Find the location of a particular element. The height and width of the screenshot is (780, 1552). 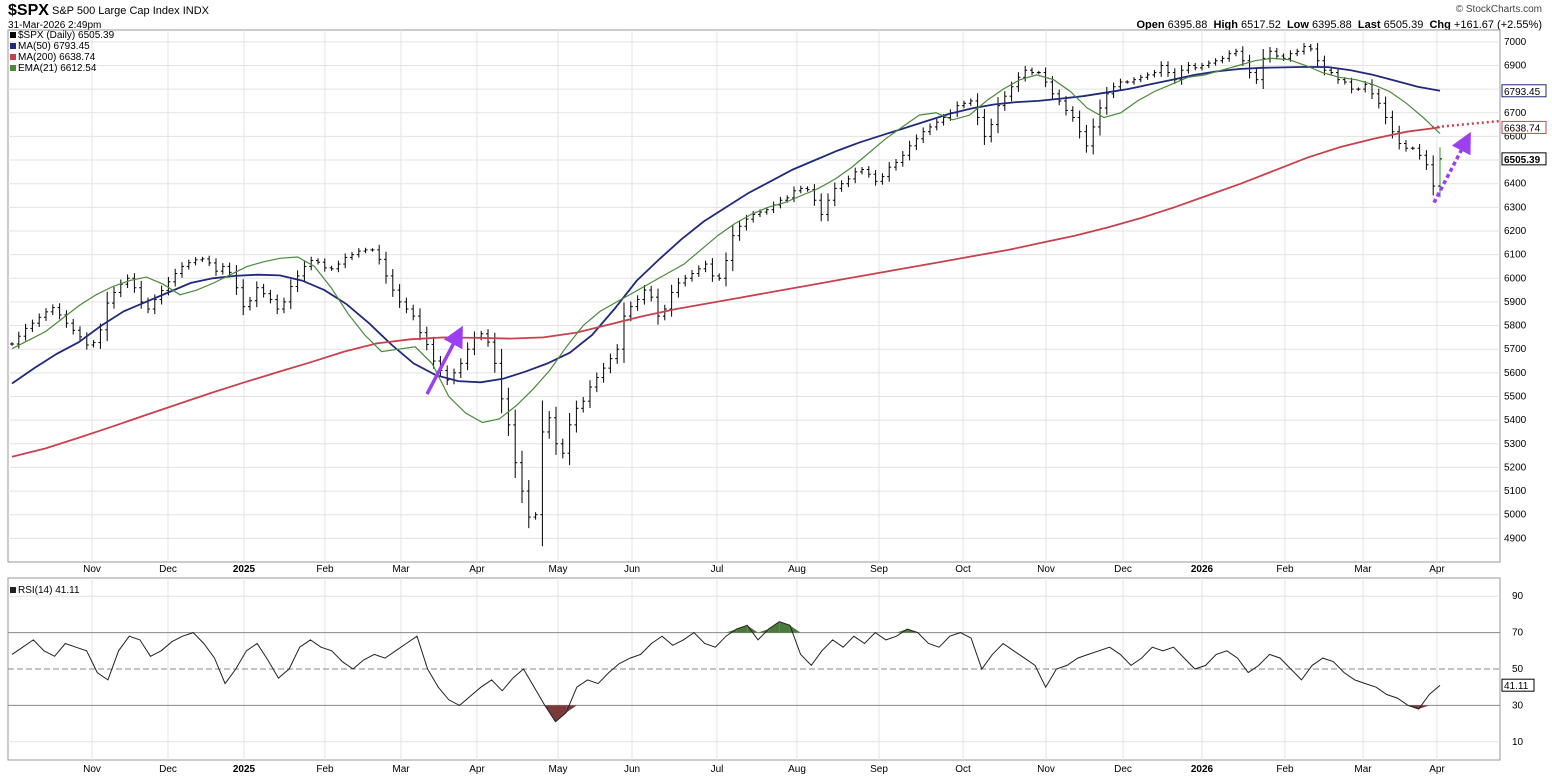

rsi-line is located at coordinates (726, 672).